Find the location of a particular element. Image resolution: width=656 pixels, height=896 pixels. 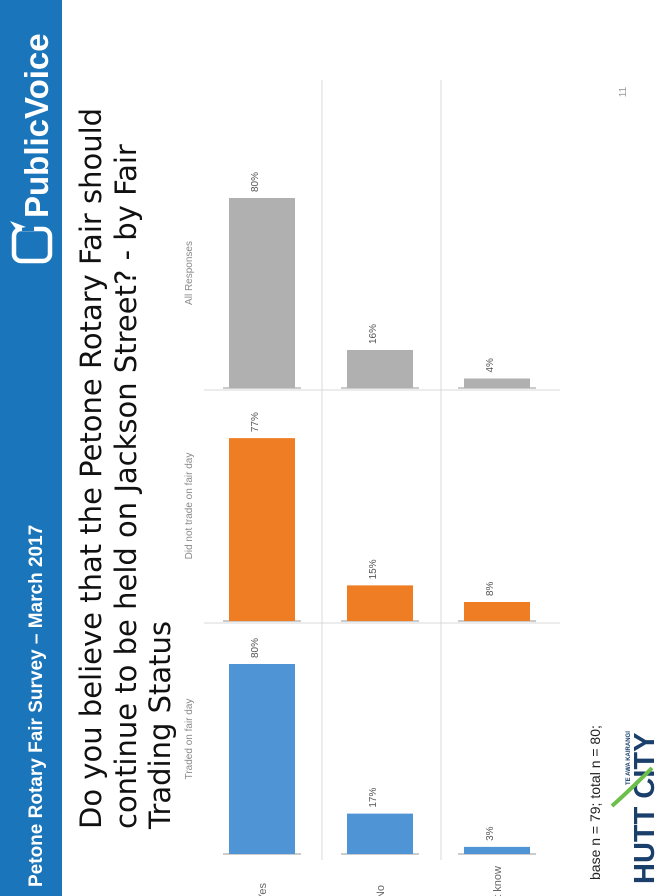

category-tick-label: No is located at coordinates (381, 890).